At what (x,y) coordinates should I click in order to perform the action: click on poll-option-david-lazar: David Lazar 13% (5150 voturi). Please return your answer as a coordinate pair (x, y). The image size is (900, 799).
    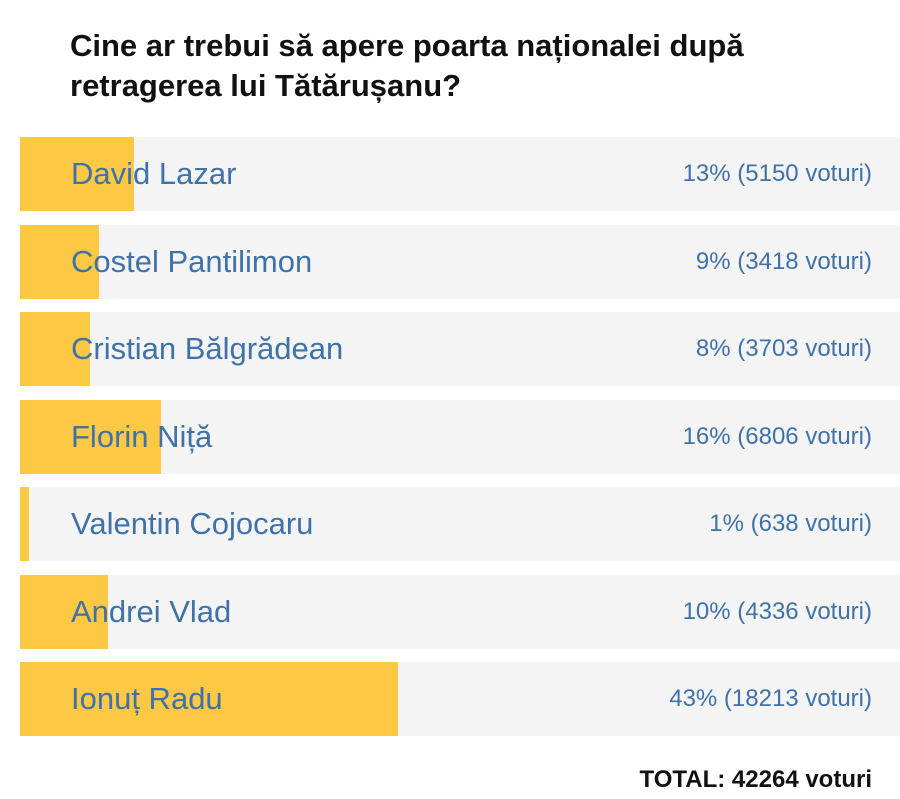
    Looking at the image, I should click on (460, 174).